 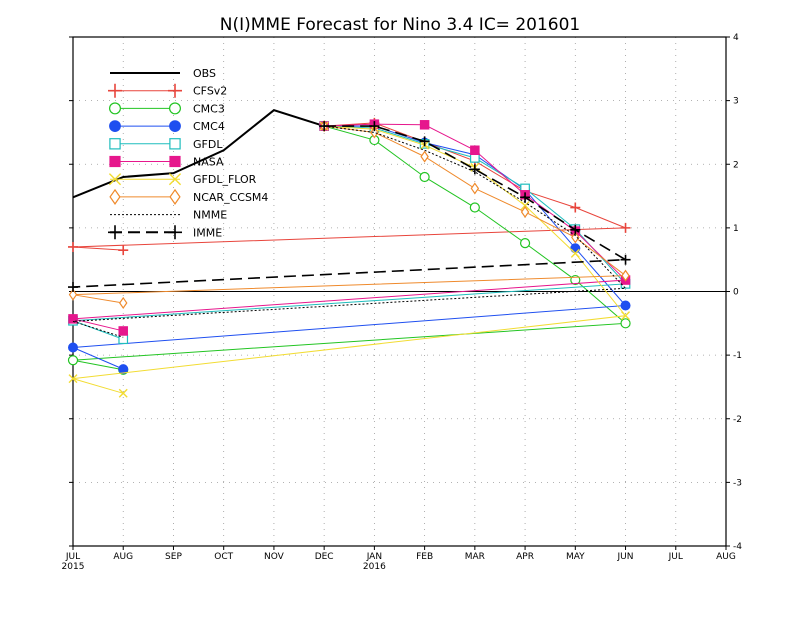 What do you see at coordinates (737, 420) in the screenshot?
I see `y-tick-label: -2` at bounding box center [737, 420].